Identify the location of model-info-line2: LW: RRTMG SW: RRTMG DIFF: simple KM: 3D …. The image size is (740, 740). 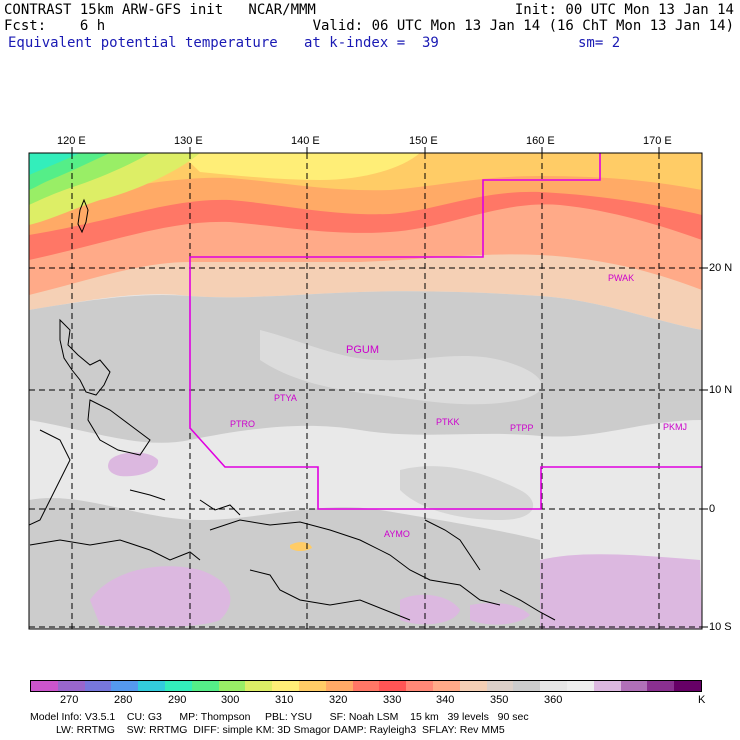
(280, 730).